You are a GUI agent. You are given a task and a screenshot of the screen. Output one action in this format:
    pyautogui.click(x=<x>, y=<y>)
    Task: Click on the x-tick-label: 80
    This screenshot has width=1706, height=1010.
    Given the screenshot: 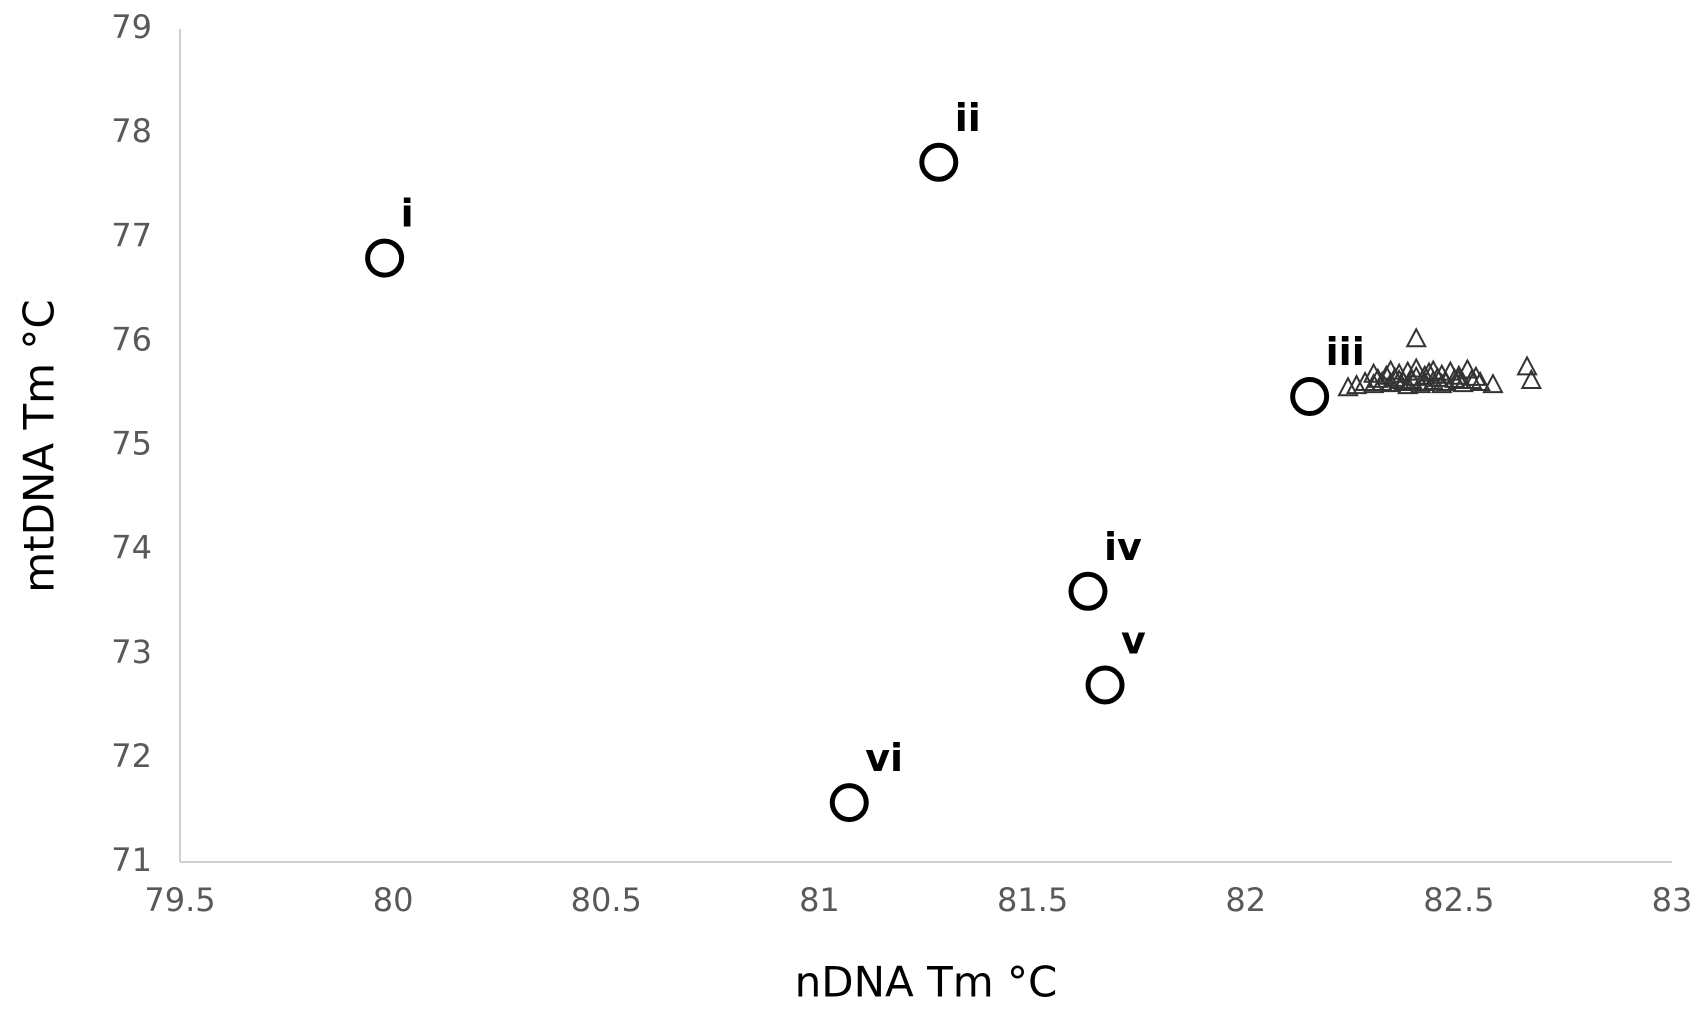 What is the action you would take?
    pyautogui.click(x=393, y=900)
    